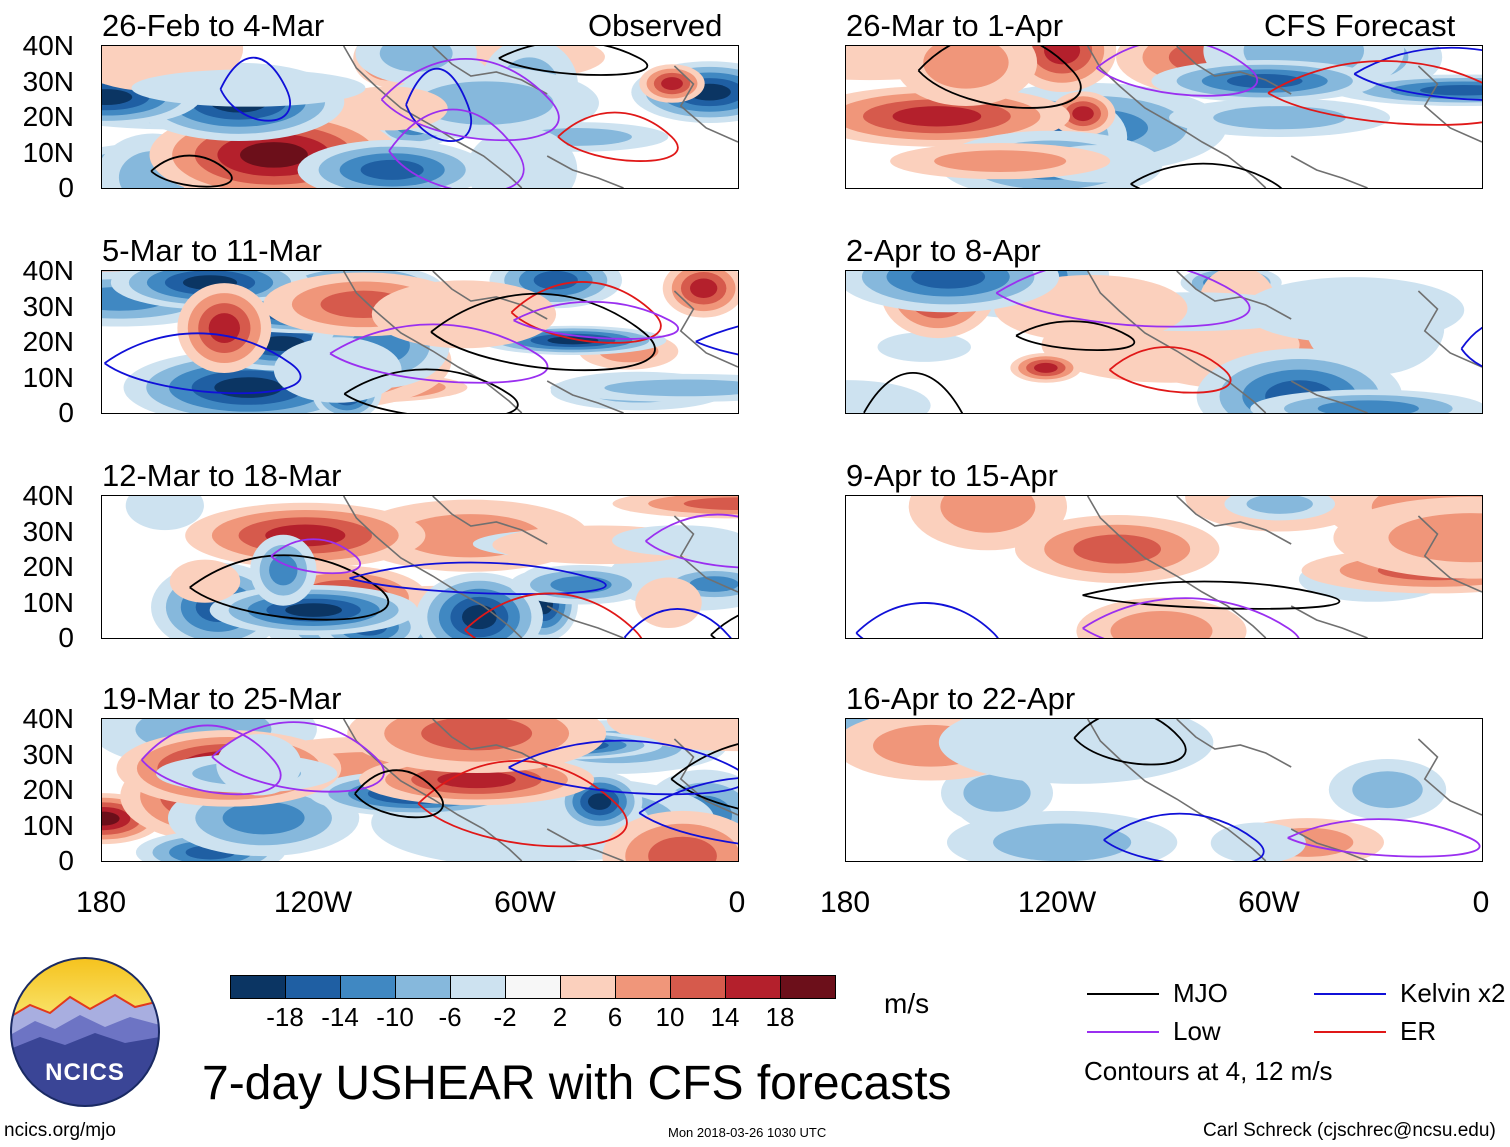 This screenshot has height=1147, width=1510. Describe the element at coordinates (943, 250) in the screenshot. I see `panel-title: 2-Apr to 8-Apr` at that location.